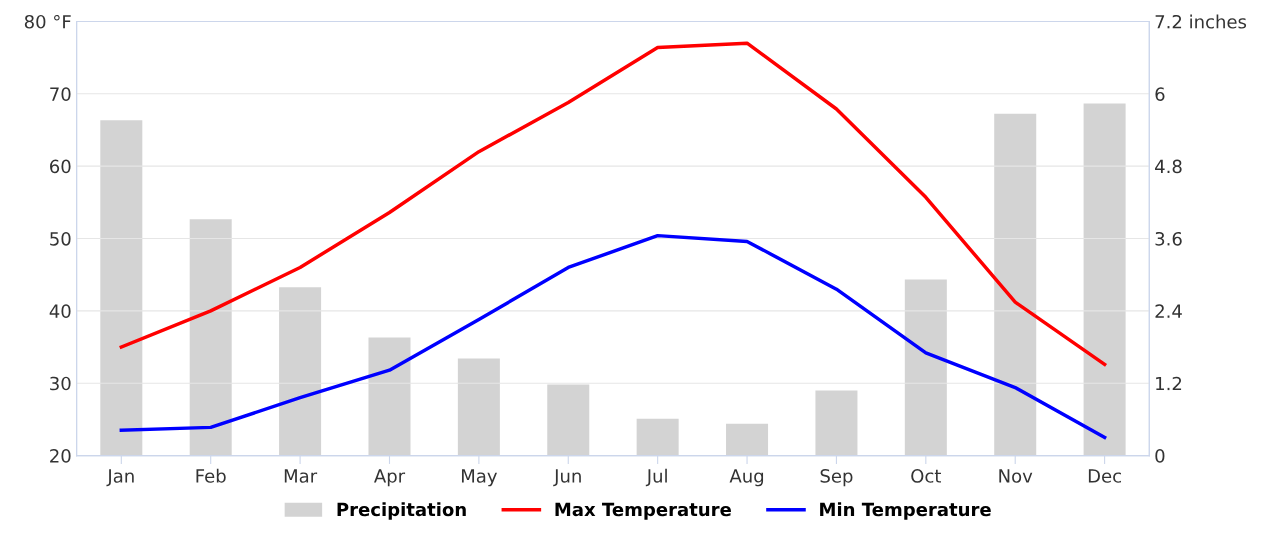 This screenshot has width=1277, height=536. Describe the element at coordinates (905, 511) in the screenshot. I see `legend-label: Min Temperature` at that location.